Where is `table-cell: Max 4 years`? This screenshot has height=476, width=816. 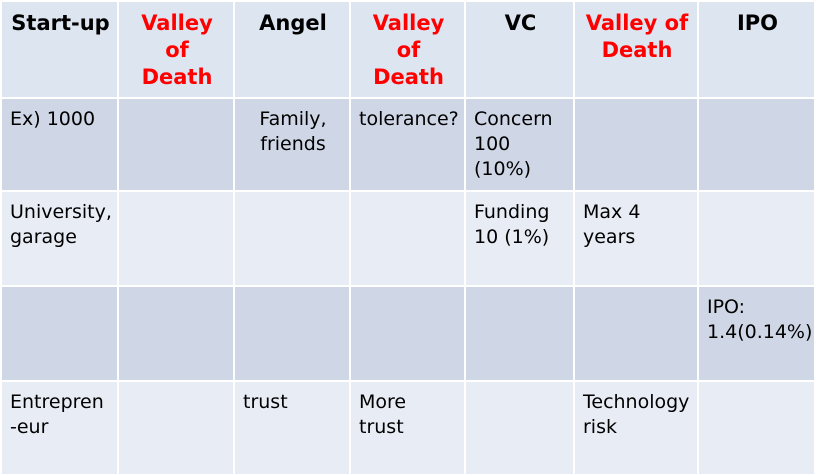
table-cell: Max 4 years is located at coordinates (636, 238).